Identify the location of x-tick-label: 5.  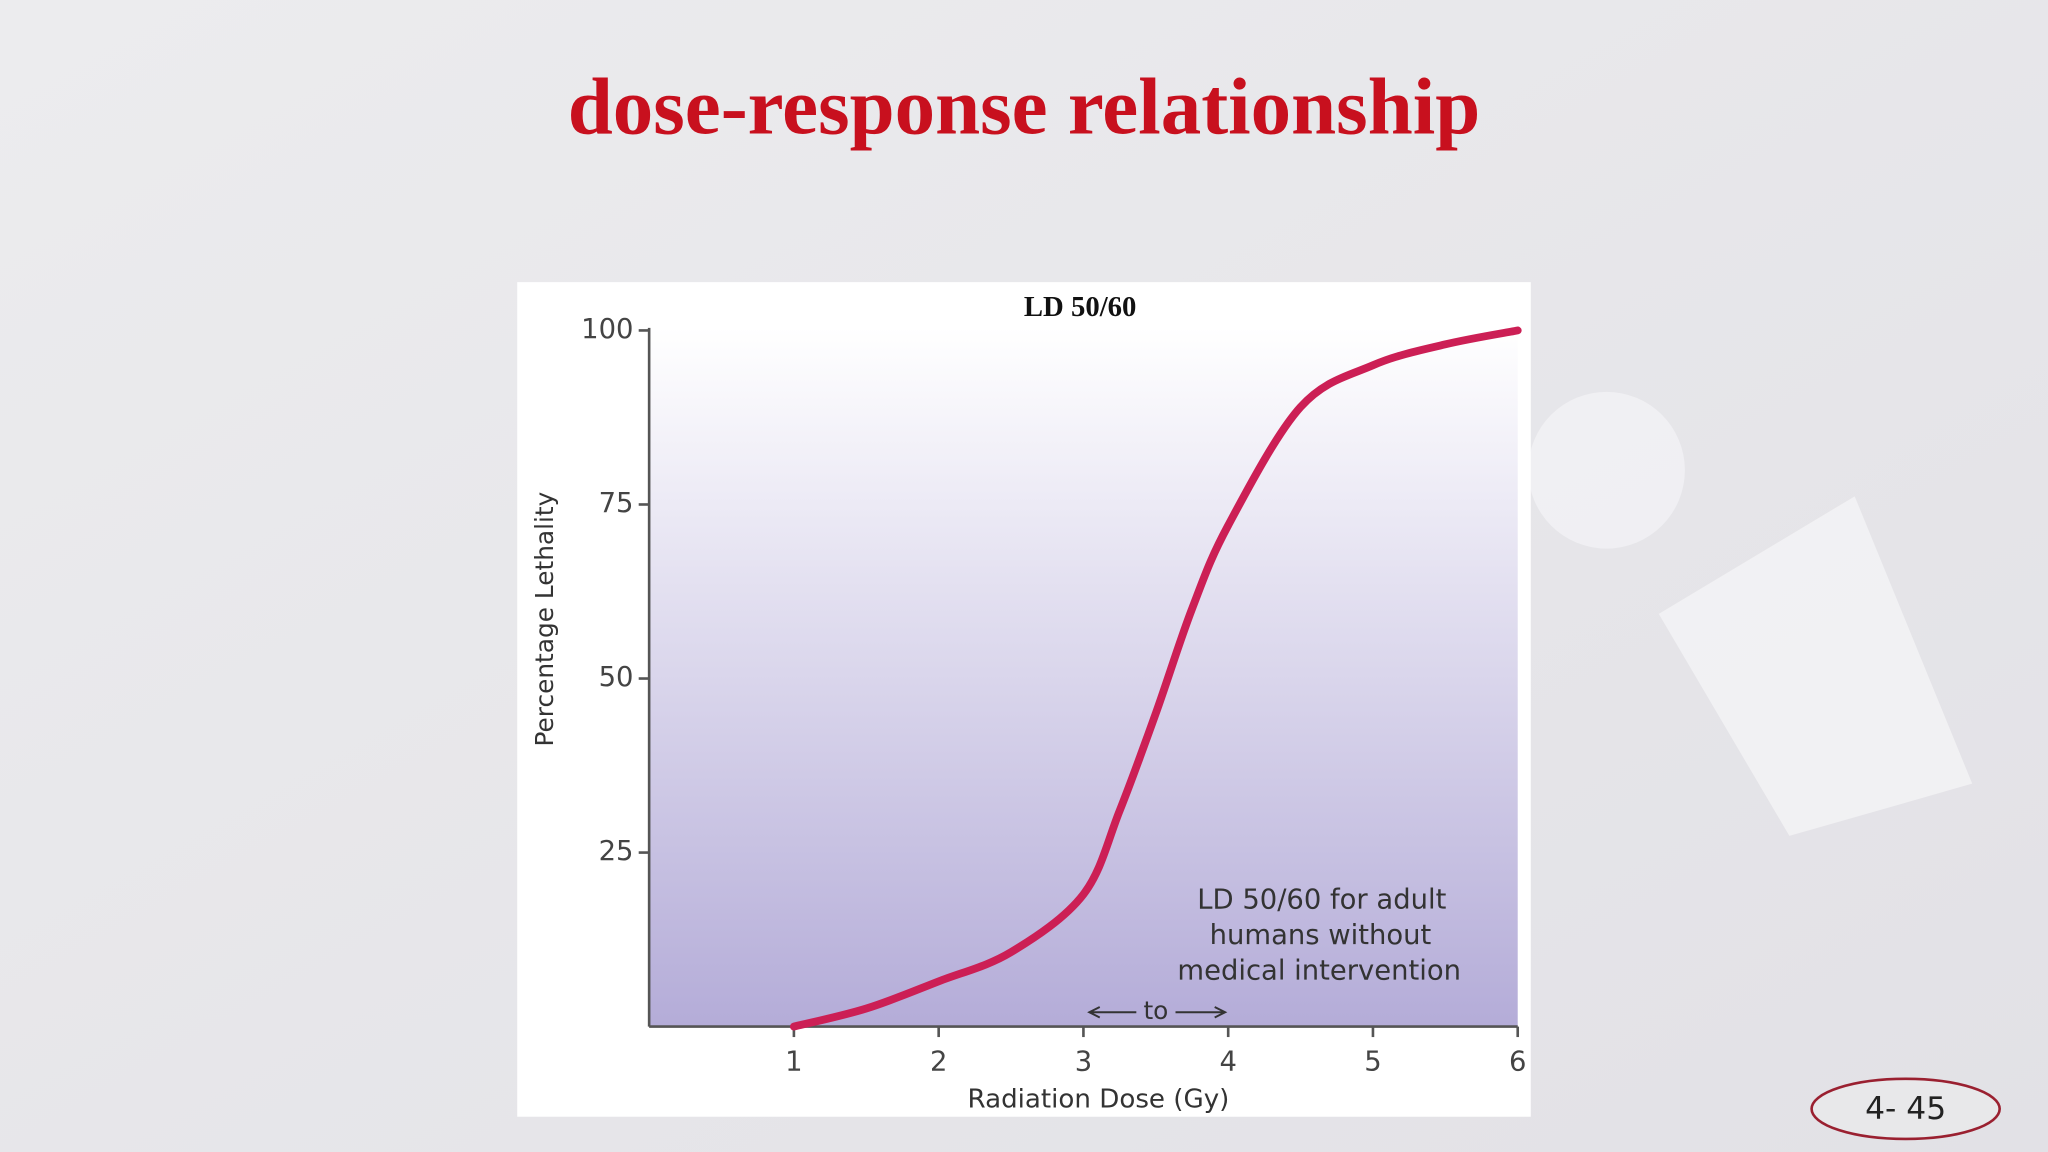
(1372, 1062).